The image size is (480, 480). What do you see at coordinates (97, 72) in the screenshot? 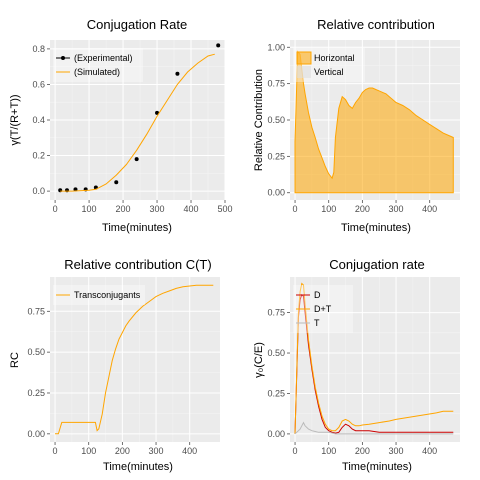
I see `legend-label: (Simulated)` at bounding box center [97, 72].